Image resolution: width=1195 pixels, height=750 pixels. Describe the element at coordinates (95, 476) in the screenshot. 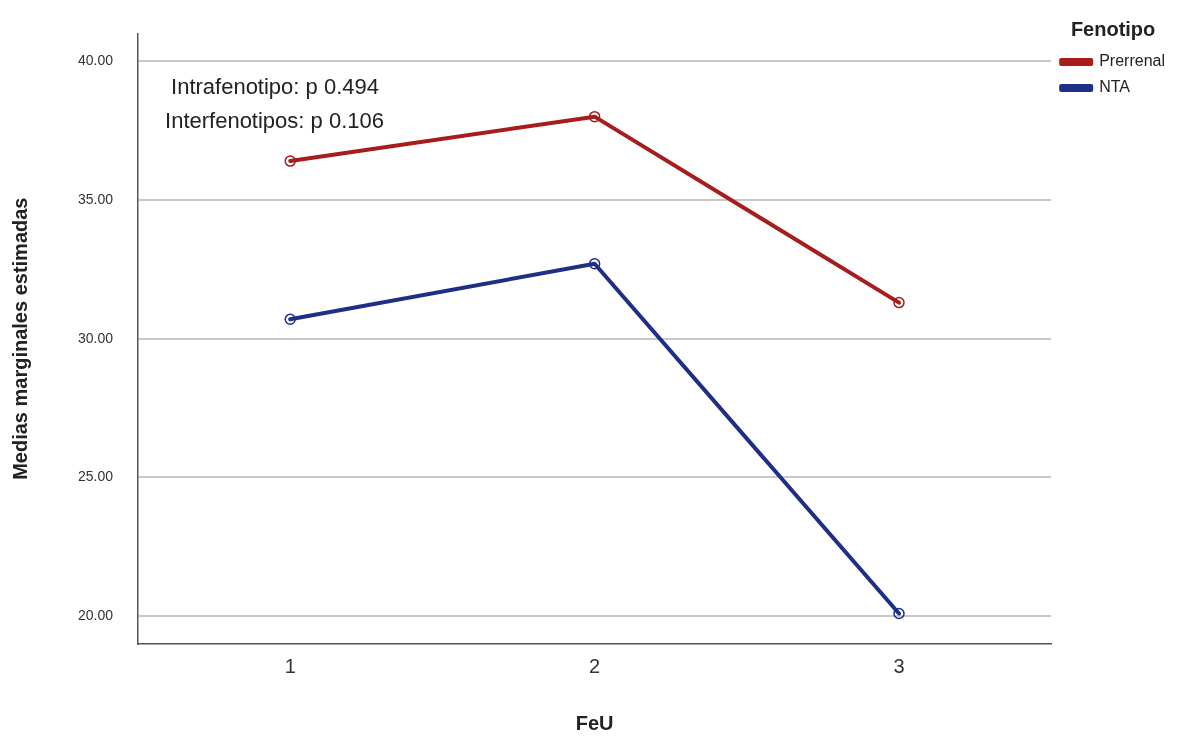

I see `y-tick-label: 25.00` at that location.